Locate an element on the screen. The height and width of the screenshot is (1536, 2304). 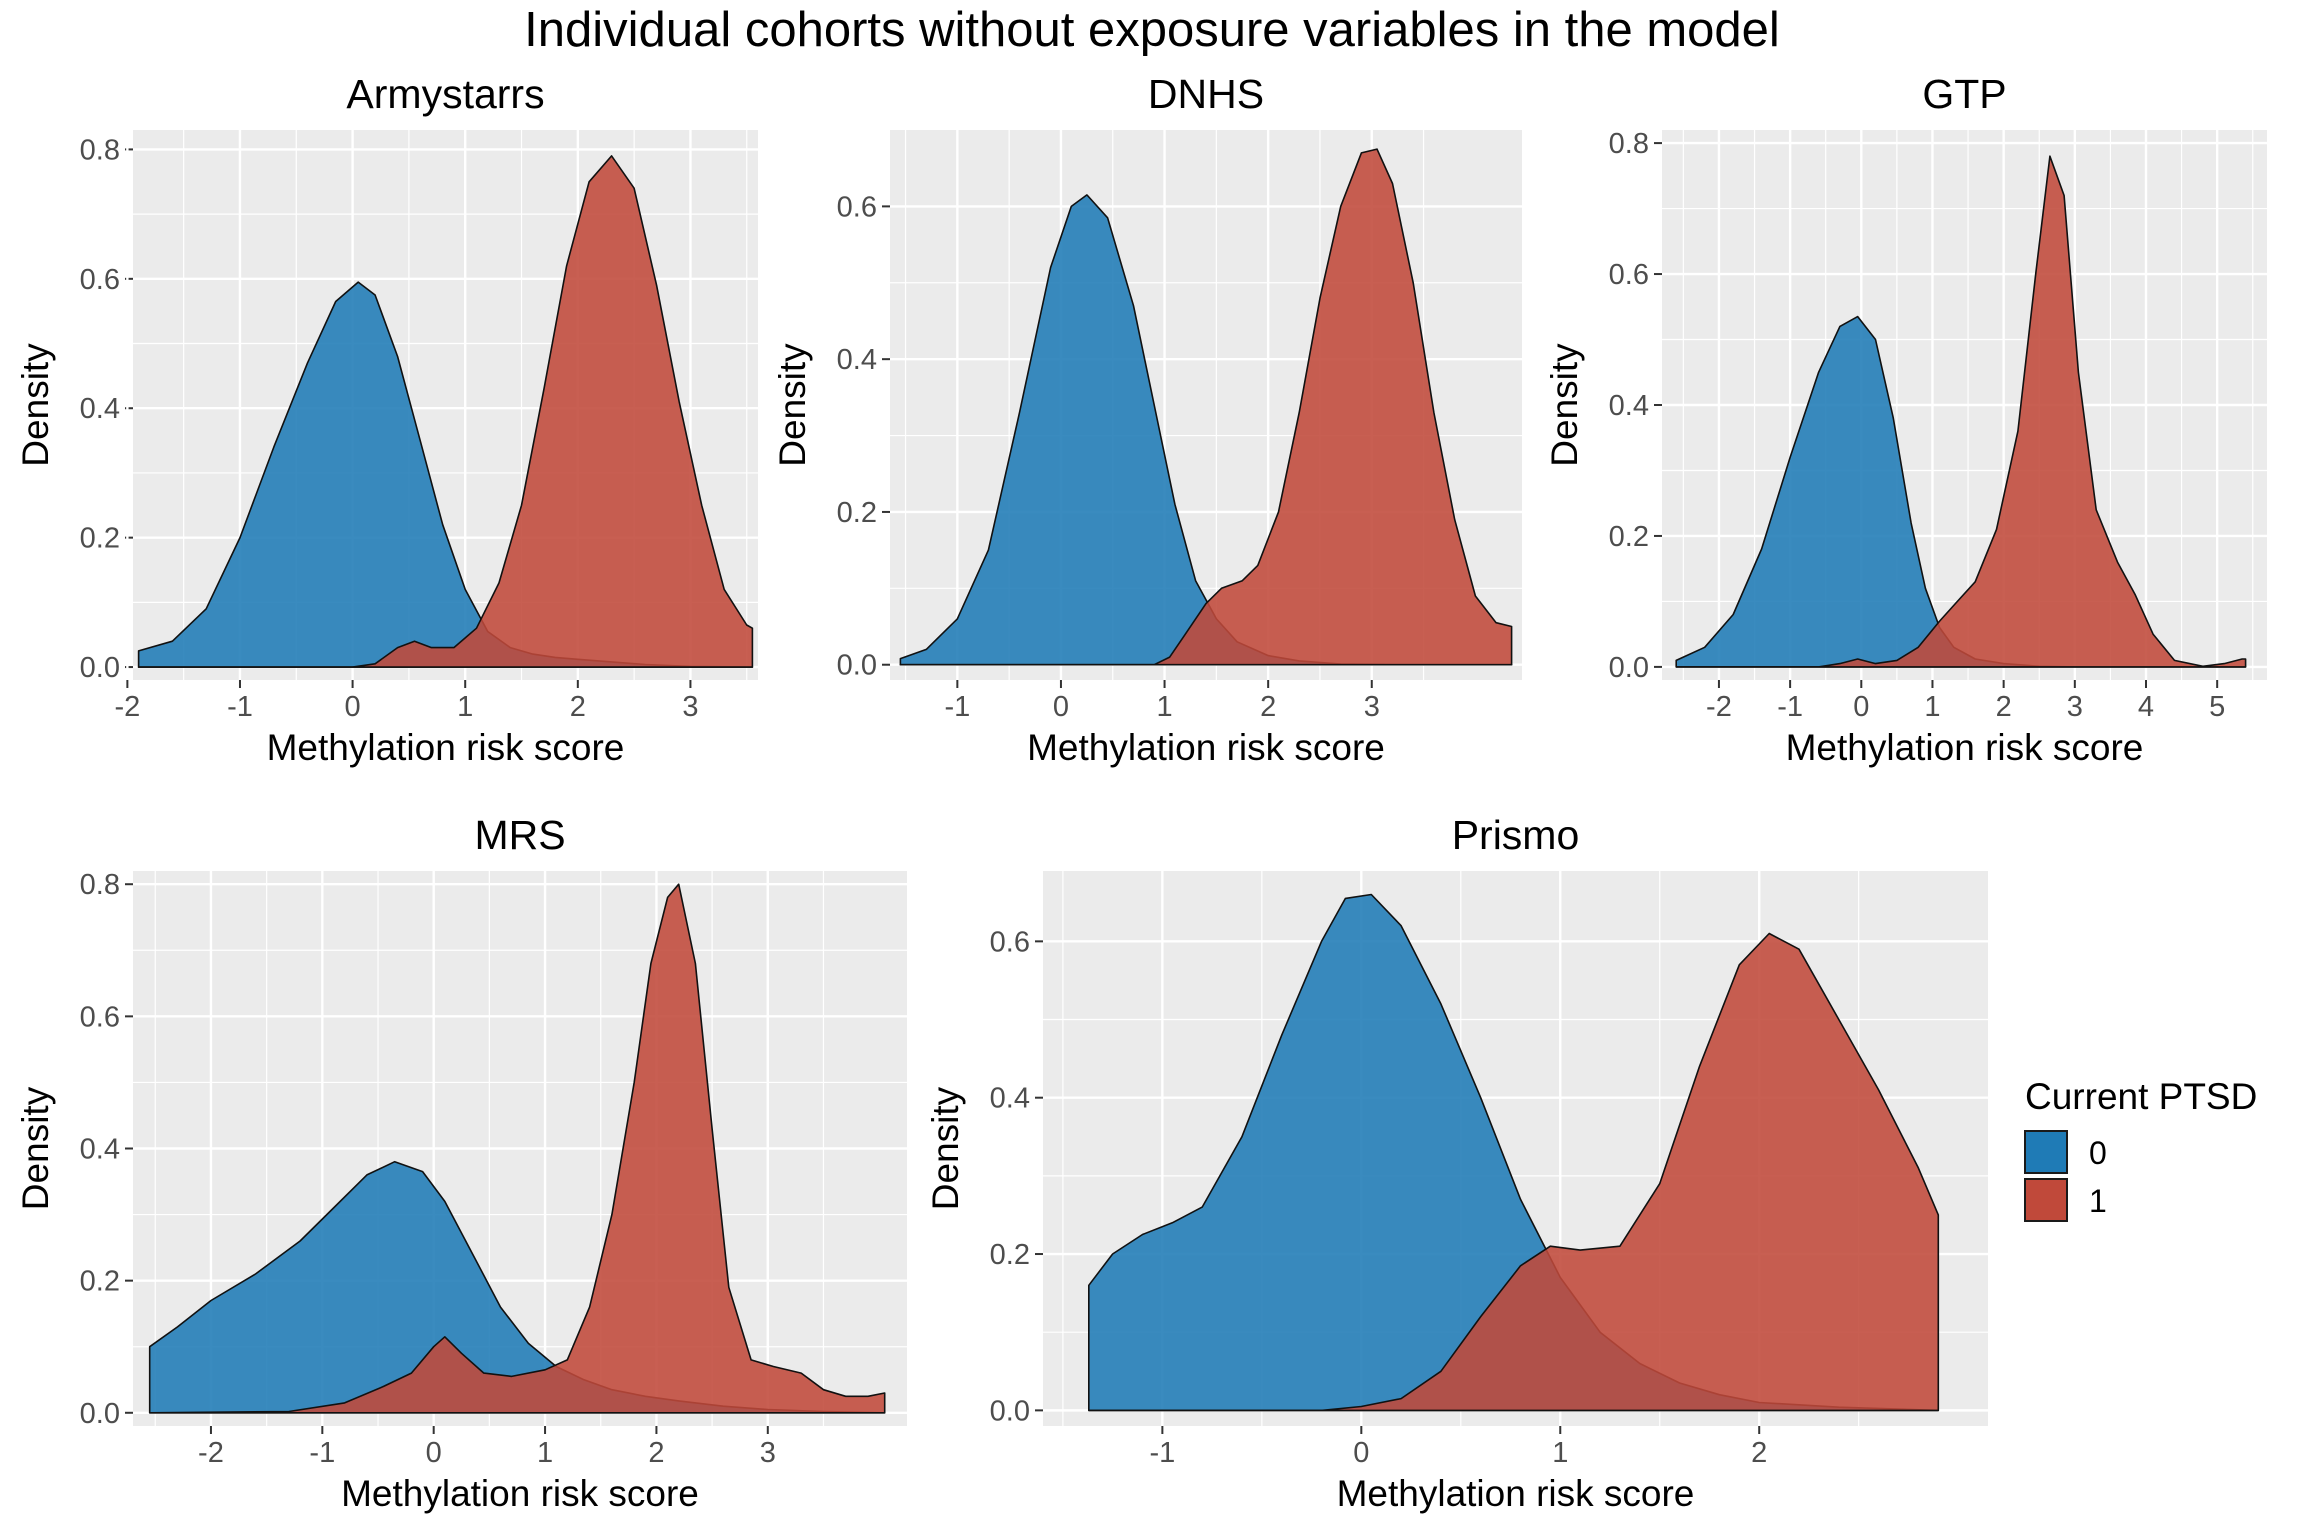
legend-label-1: 1 is located at coordinates (2098, 1201).